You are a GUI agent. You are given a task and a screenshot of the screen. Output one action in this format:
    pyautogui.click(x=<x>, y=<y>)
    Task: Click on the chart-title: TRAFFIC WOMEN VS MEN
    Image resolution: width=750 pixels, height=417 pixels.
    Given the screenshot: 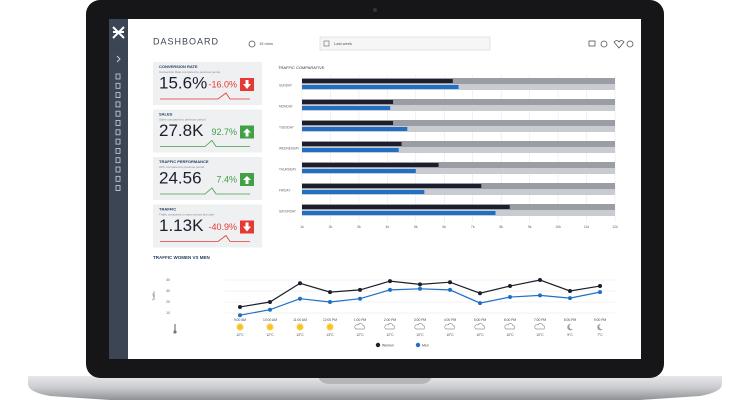 What is the action you would take?
    pyautogui.click(x=181, y=257)
    